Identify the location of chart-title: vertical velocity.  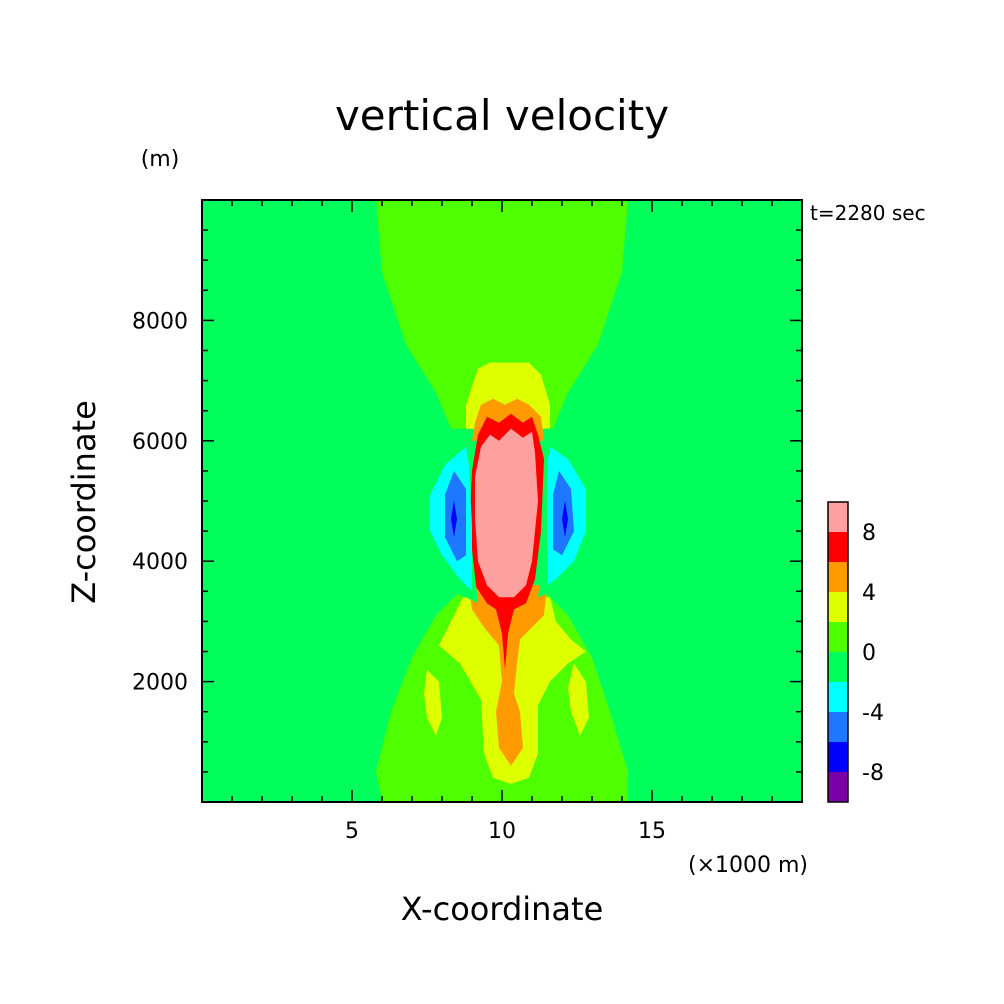
(502, 115).